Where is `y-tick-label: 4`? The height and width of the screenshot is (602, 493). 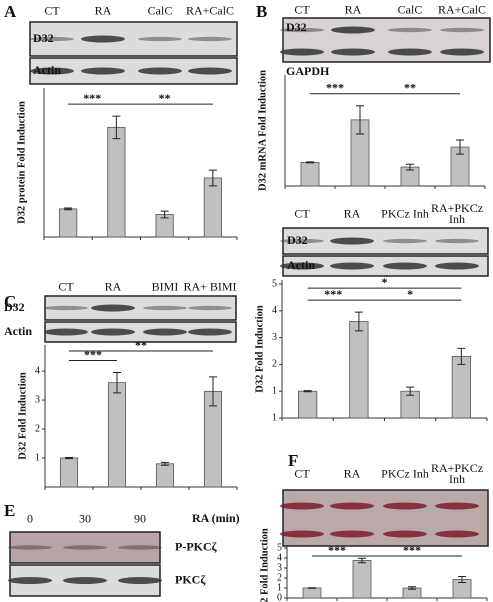
y-tick-label: 4 is located at coordinates (37, 370).